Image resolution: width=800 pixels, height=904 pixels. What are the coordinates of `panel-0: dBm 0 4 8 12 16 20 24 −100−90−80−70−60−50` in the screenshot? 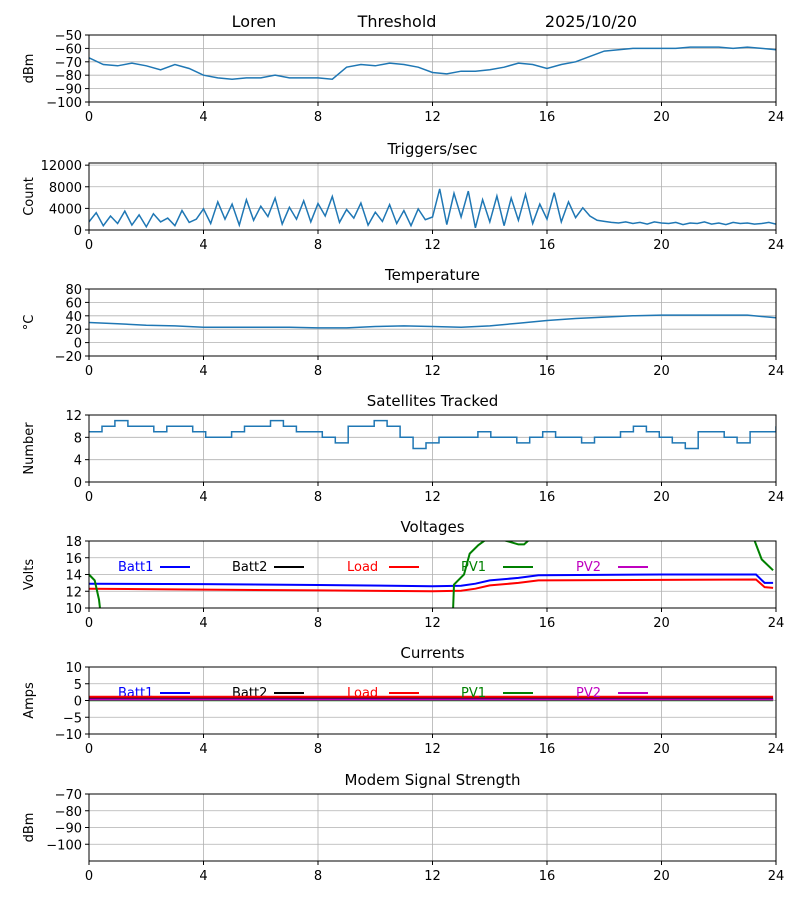 It's located at (403, 77).